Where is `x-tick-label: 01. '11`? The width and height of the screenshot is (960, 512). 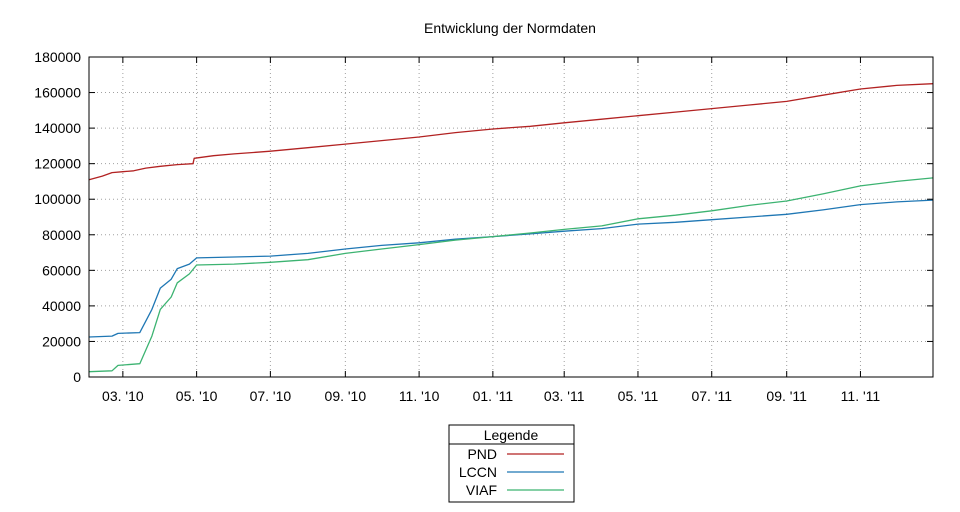
x-tick-label: 01. '11 is located at coordinates (493, 396).